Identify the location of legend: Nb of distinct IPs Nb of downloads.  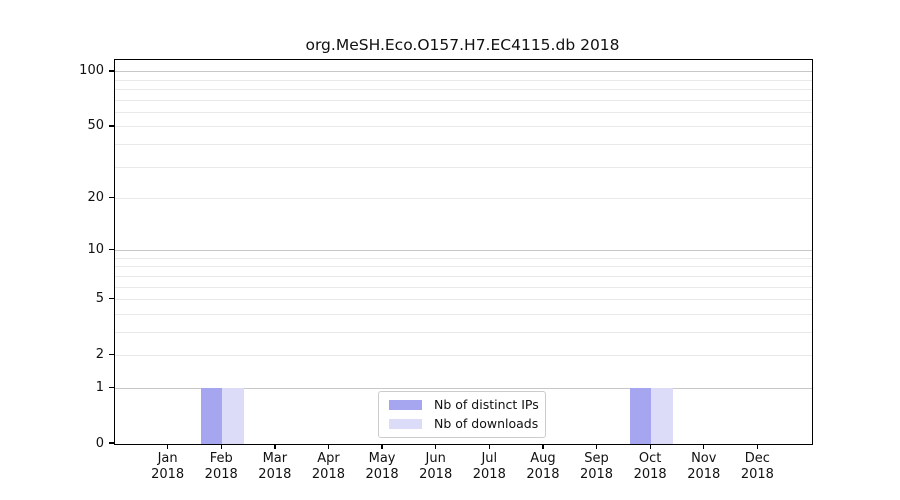
(462, 414).